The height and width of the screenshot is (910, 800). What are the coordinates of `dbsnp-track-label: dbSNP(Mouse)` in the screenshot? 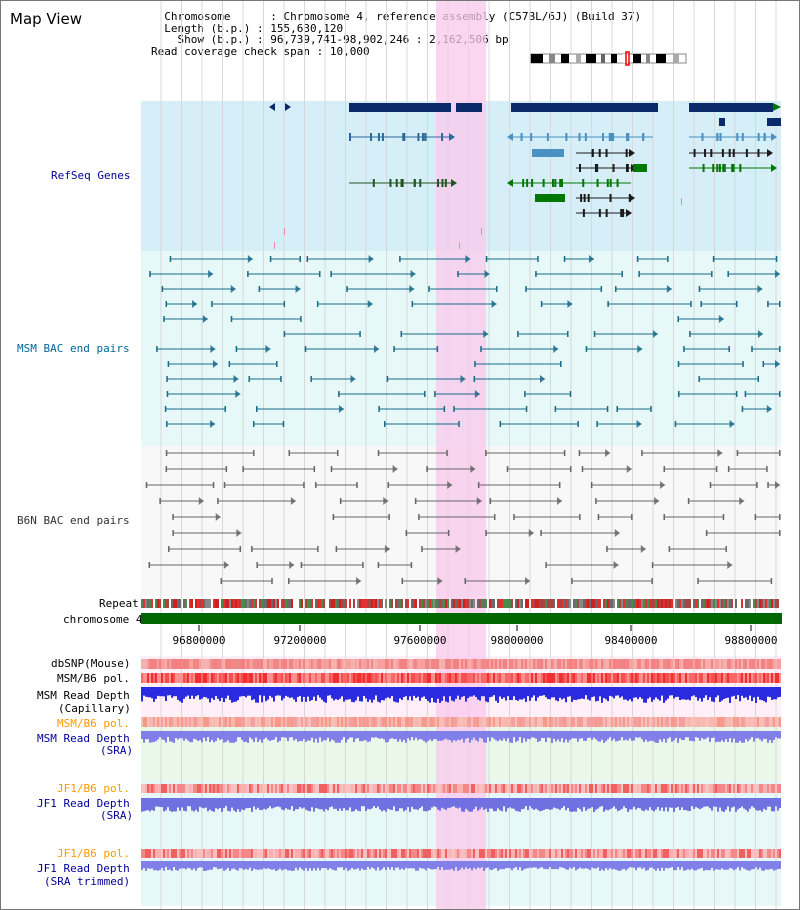 It's located at (91, 663).